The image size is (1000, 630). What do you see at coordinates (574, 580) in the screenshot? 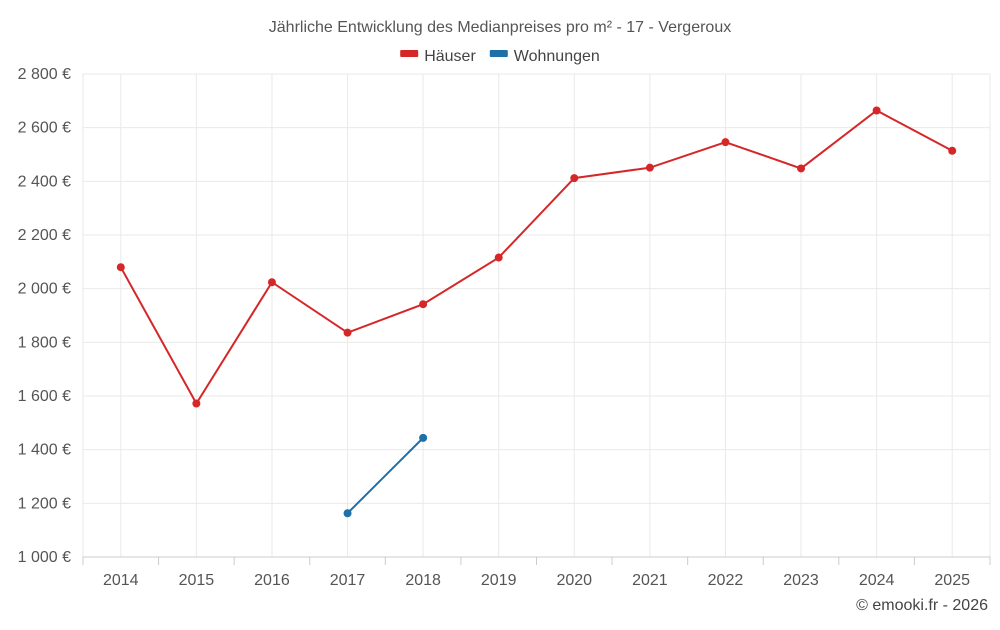
I see `x-tick-label: 2020` at bounding box center [574, 580].